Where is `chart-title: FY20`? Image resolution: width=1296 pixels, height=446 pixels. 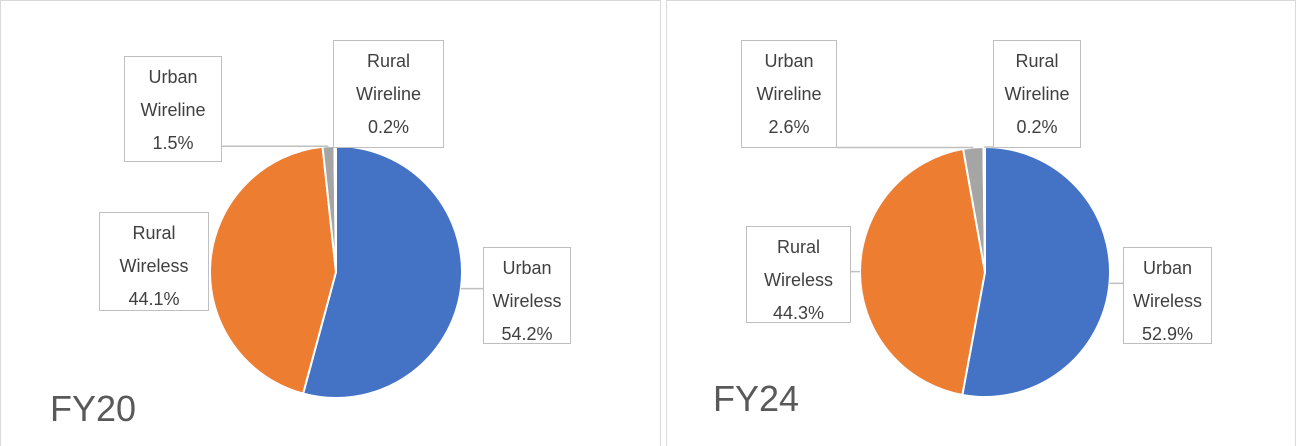
chart-title: FY20 is located at coordinates (93, 408).